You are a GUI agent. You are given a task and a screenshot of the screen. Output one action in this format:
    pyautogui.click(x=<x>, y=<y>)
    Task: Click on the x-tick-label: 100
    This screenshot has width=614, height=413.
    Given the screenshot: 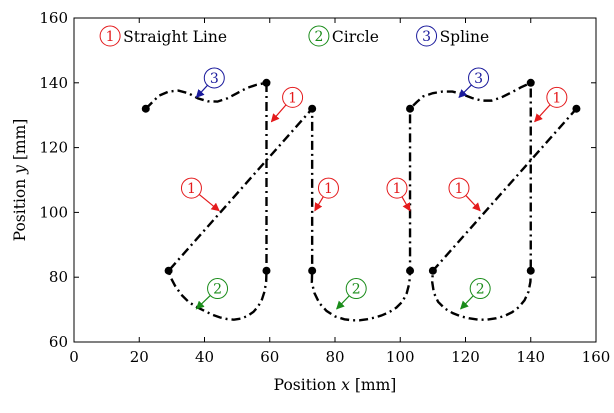 What is the action you would take?
    pyautogui.click(x=400, y=357)
    